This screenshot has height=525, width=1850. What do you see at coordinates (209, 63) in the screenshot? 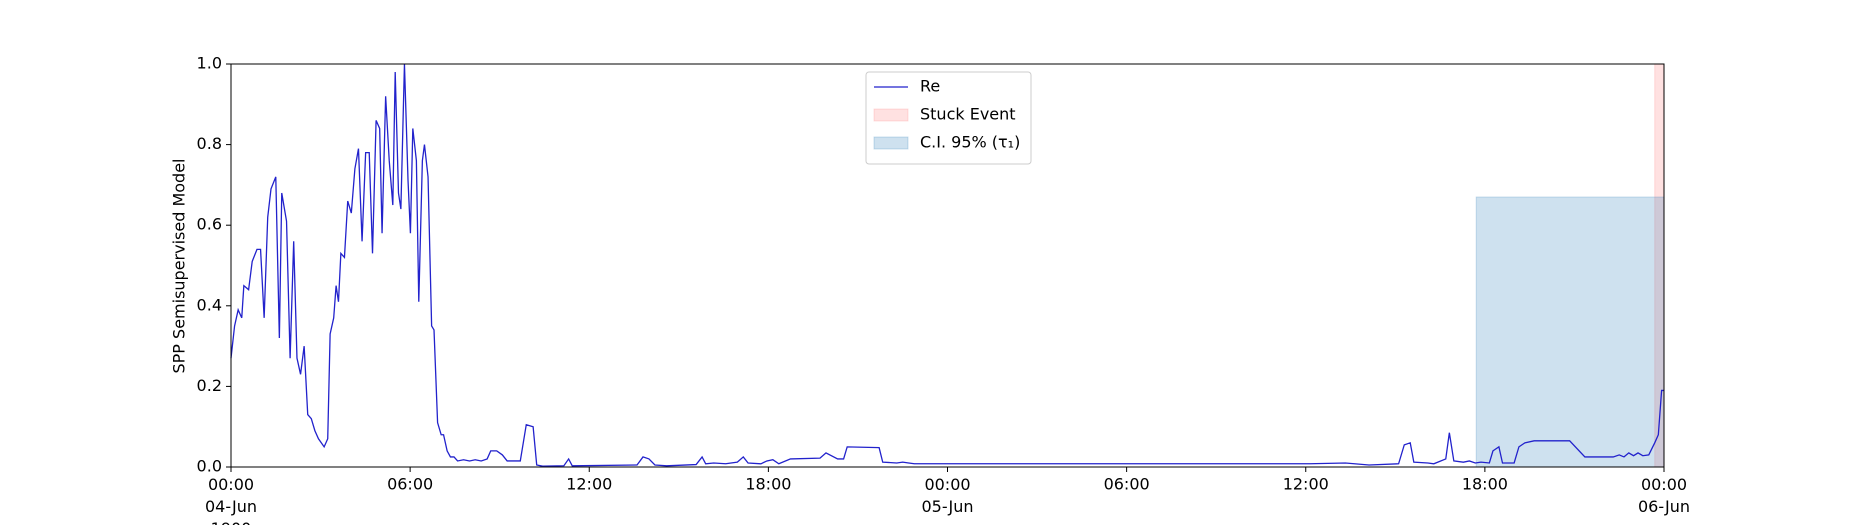
I see `y-tick-label: 1.0` at bounding box center [209, 63].